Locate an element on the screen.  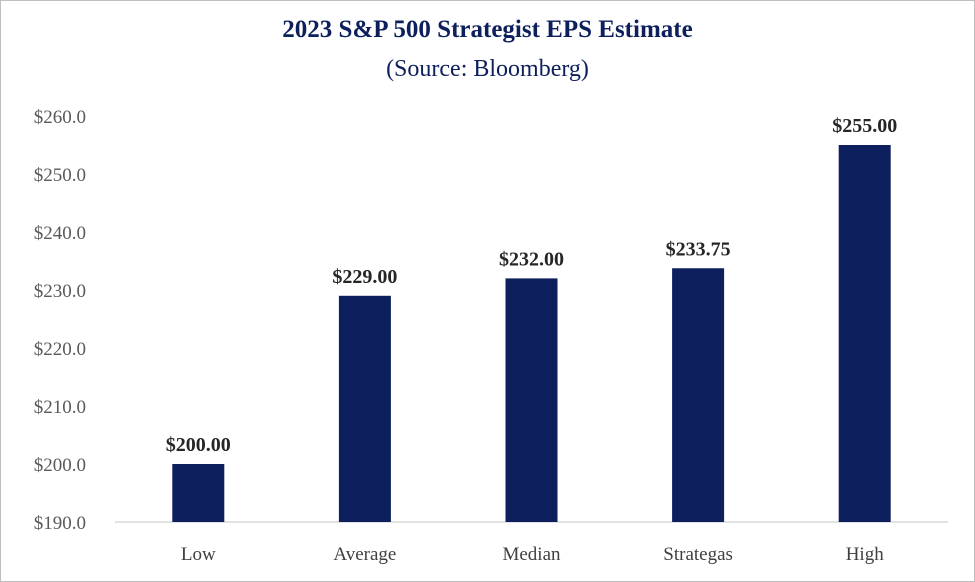
category-labels: Low Average Median Strategas High is located at coordinates (532, 554).